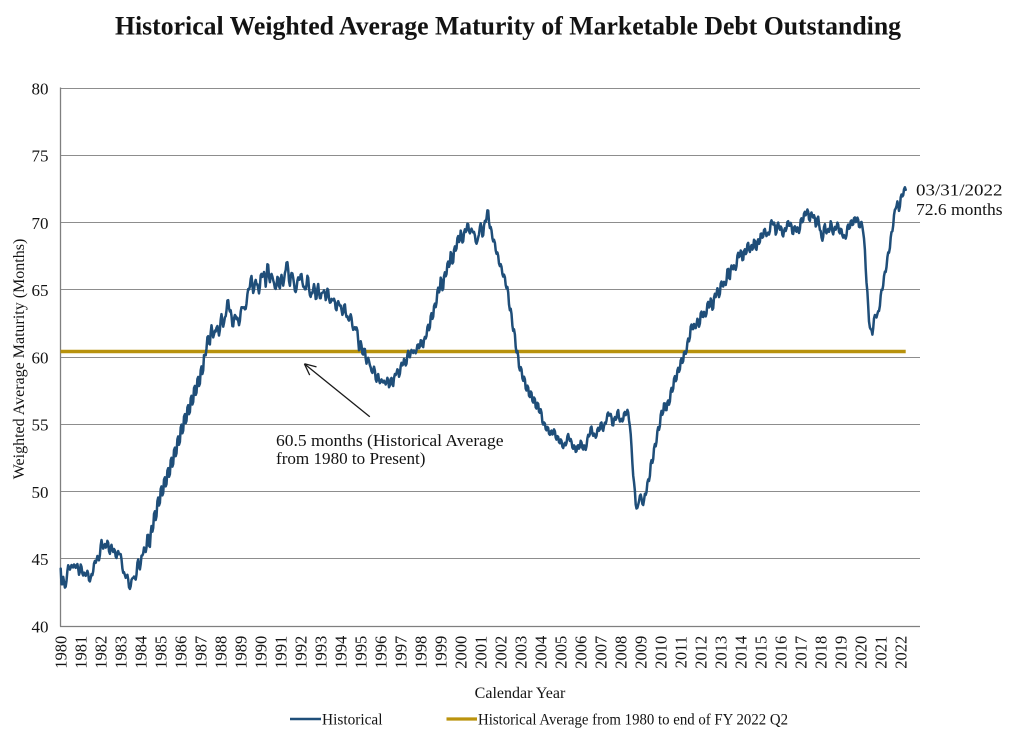 This screenshot has height=742, width=1020. I want to click on svg-text: 2000, so click(460, 652).